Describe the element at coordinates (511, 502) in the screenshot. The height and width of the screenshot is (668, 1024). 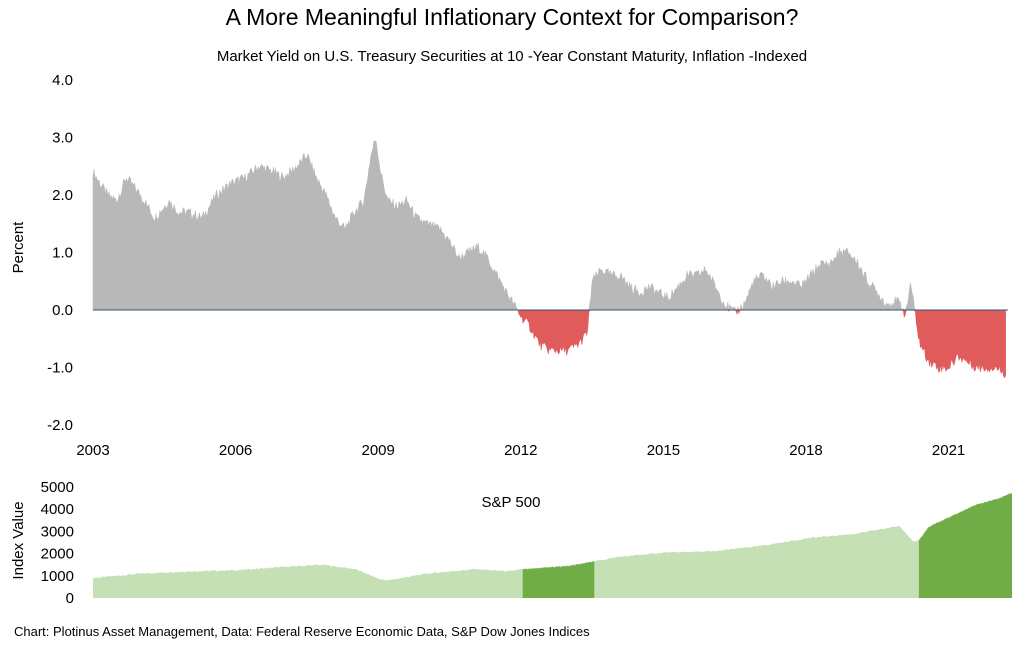
I see `sp500-series-label: S&P 500` at that location.